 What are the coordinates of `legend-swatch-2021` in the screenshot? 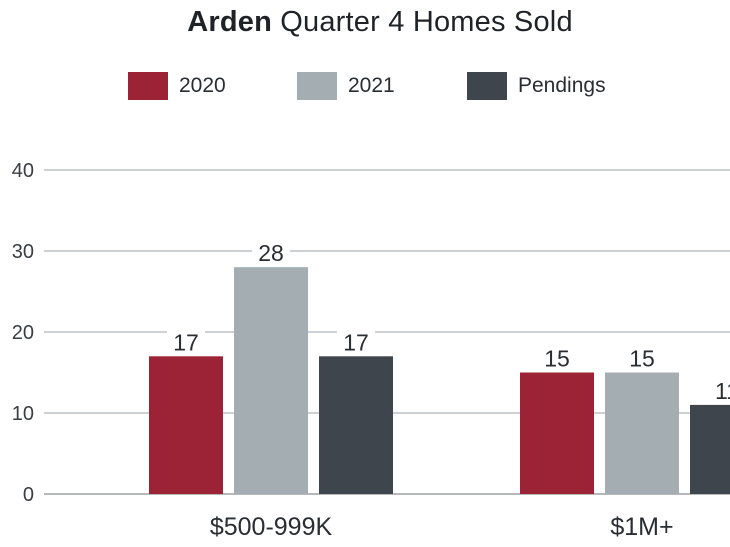 It's located at (317, 86).